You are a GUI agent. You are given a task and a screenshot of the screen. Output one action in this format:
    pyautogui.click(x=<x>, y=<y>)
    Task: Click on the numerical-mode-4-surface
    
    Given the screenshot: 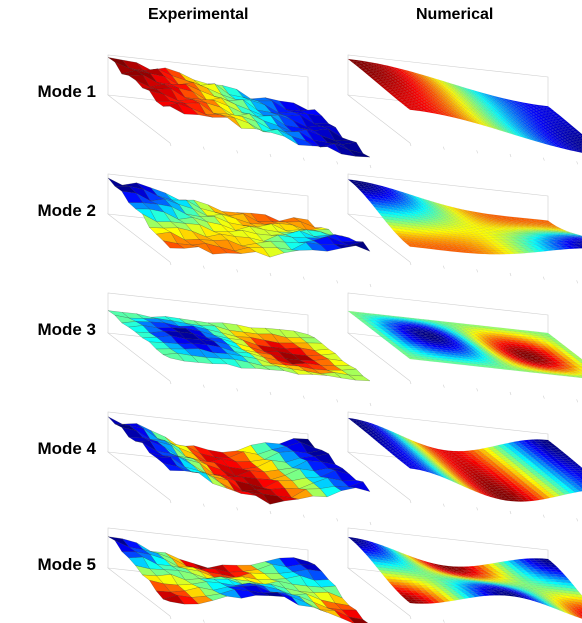 What is the action you would take?
    pyautogui.click(x=458, y=454)
    